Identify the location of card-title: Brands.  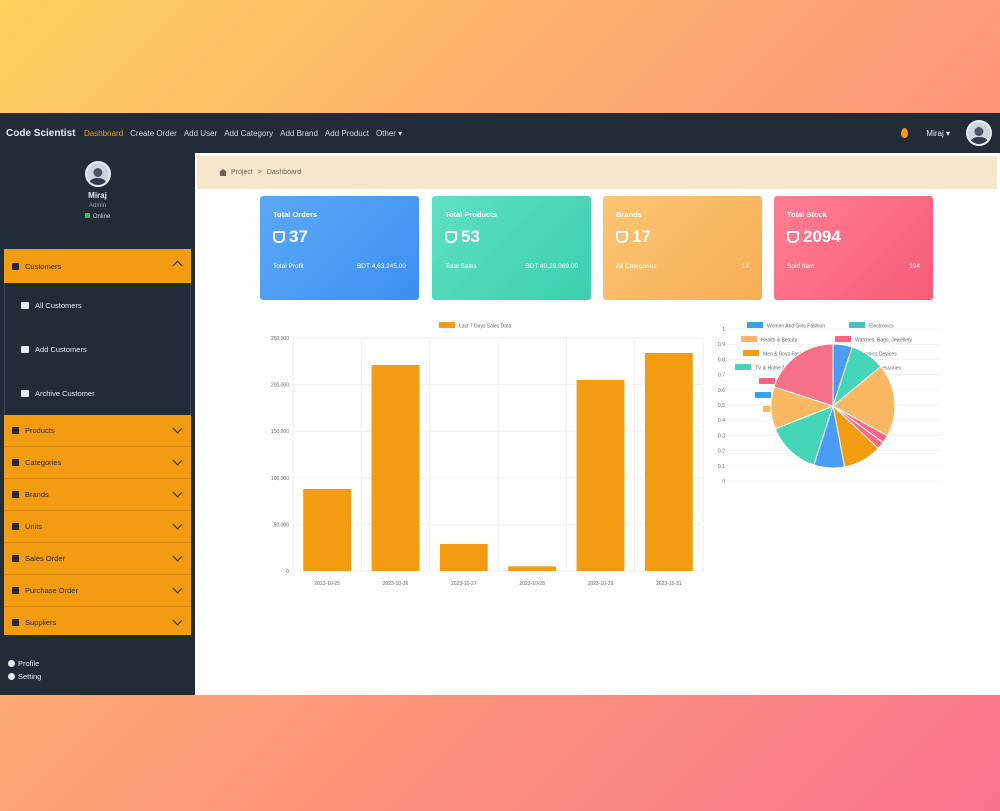
(629, 214).